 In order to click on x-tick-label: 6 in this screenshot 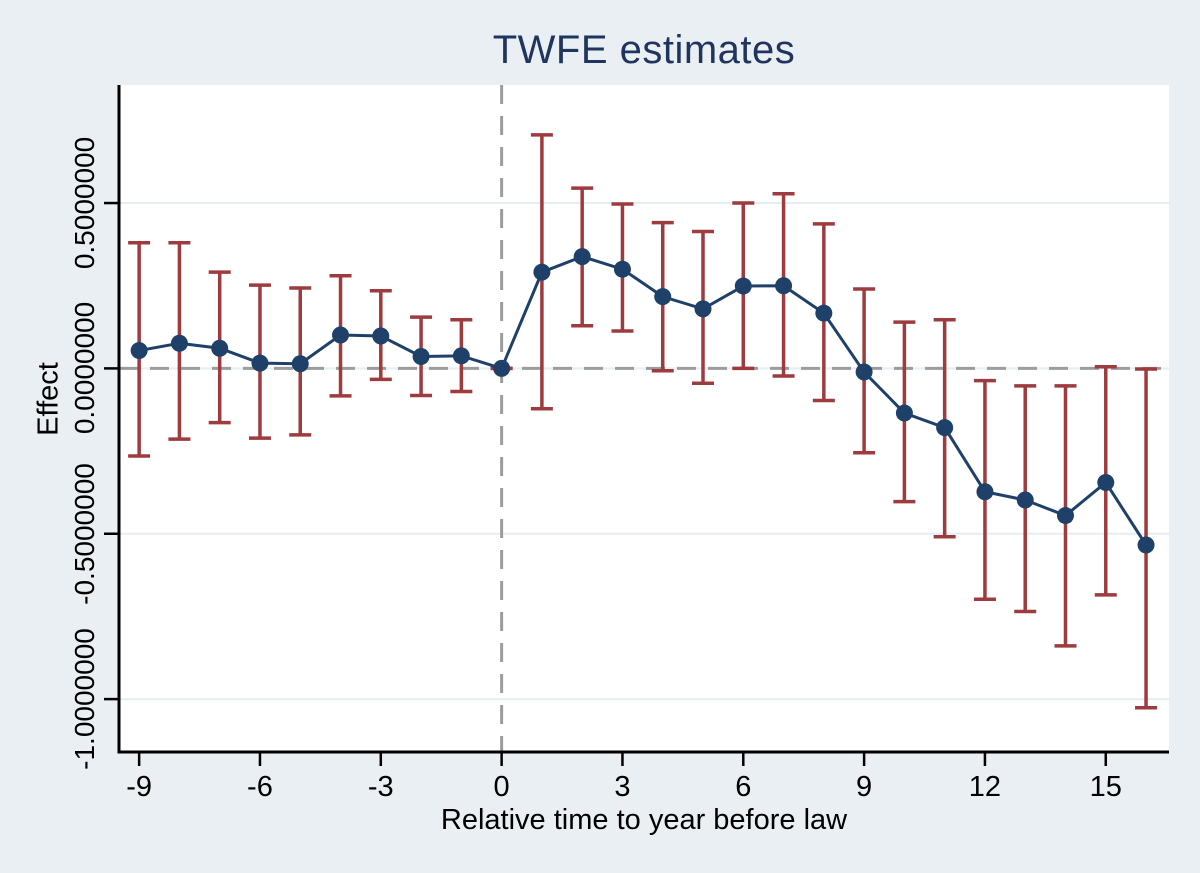, I will do `click(743, 787)`.